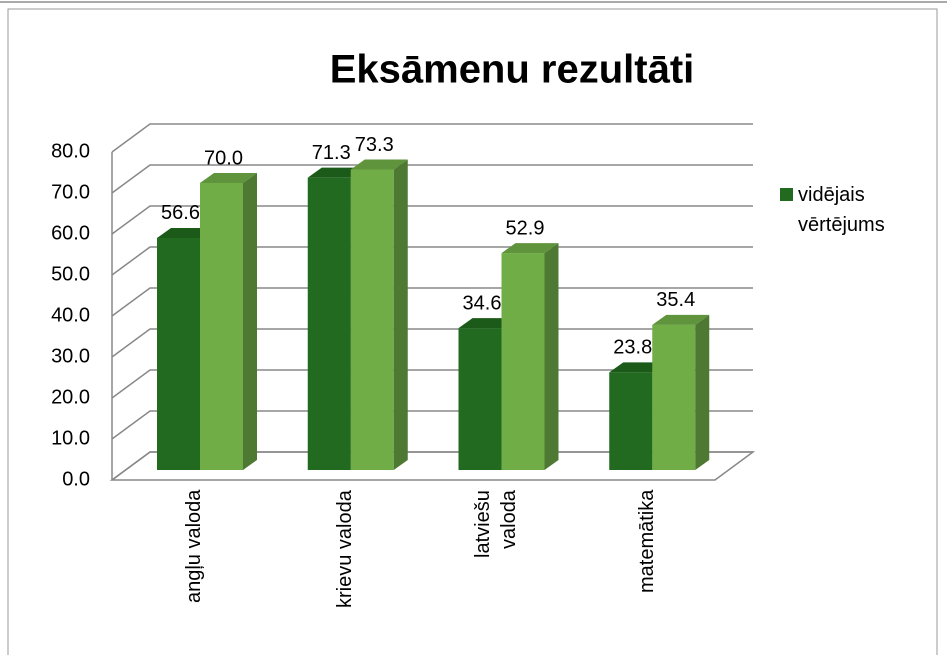 Image resolution: width=947 pixels, height=655 pixels. Describe the element at coordinates (675, 300) in the screenshot. I see `data-label: 35.4` at that location.